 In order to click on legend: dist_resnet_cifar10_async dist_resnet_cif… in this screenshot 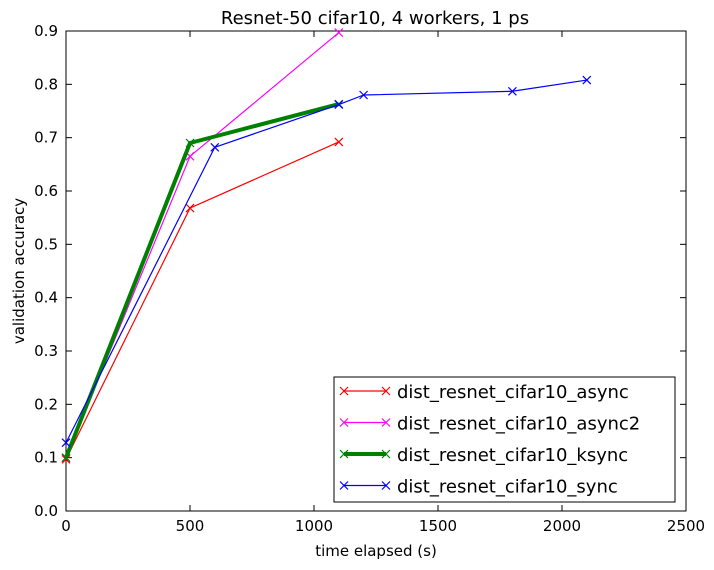, I will do `click(504, 439)`.